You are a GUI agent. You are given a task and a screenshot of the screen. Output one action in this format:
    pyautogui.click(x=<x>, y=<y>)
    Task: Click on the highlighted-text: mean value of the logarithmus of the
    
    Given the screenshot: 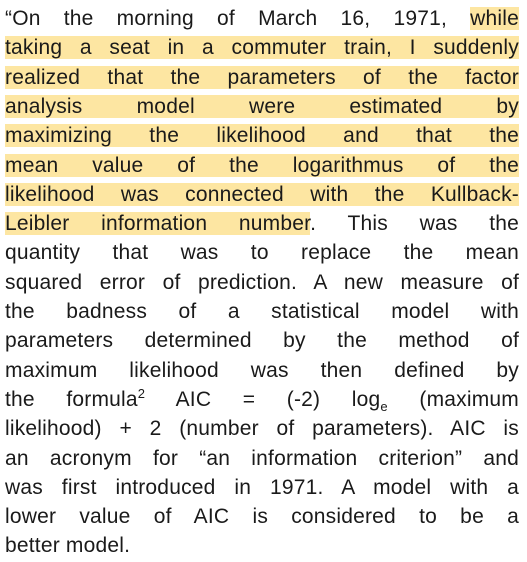 What is the action you would take?
    pyautogui.click(x=262, y=165)
    